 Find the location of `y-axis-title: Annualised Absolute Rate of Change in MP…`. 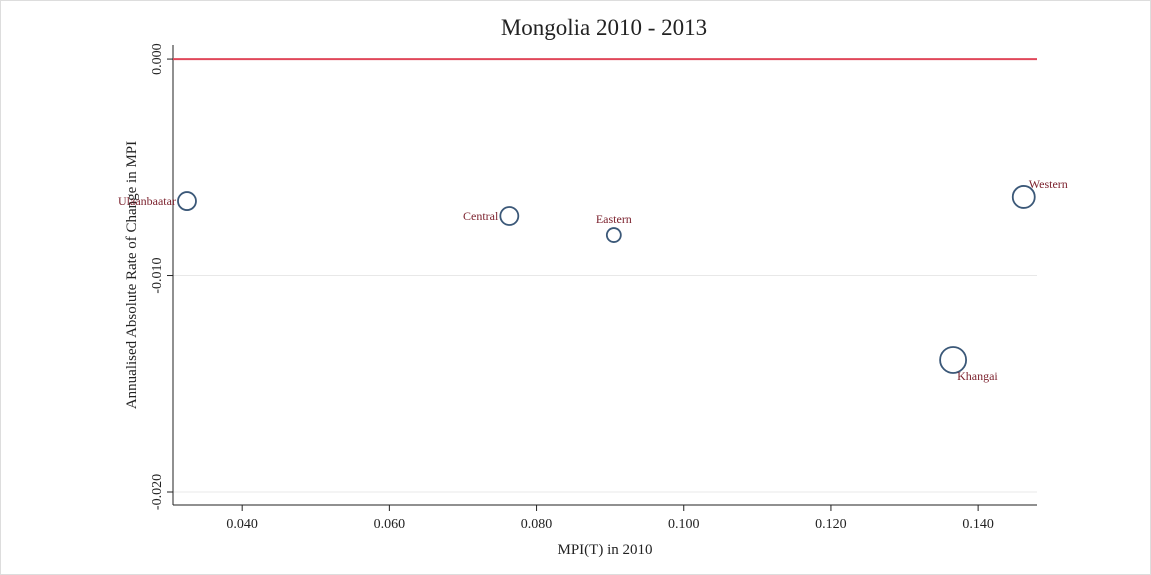

y-axis-title: Annualised Absolute Rate of Change in MP… is located at coordinates (132, 275).